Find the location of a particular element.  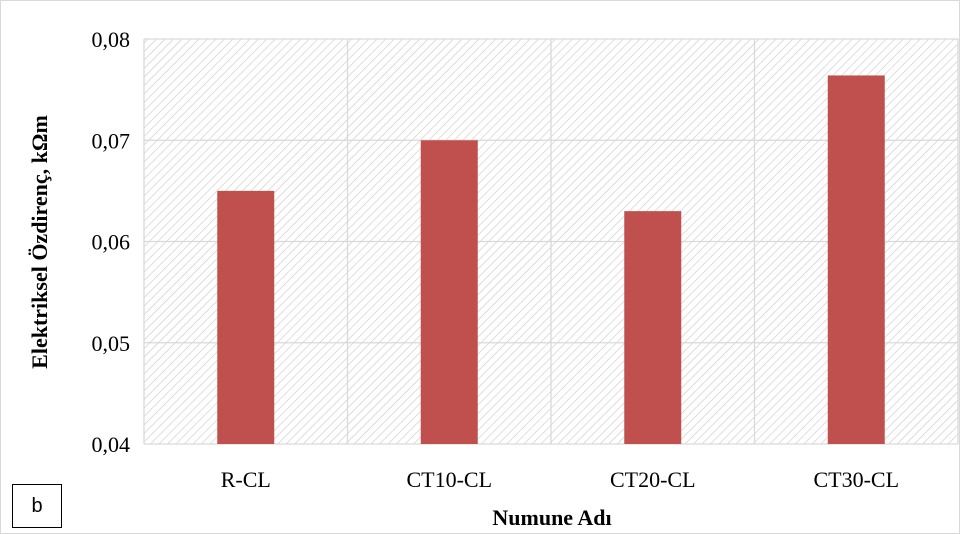

bar-ct20-cl is located at coordinates (653, 327).